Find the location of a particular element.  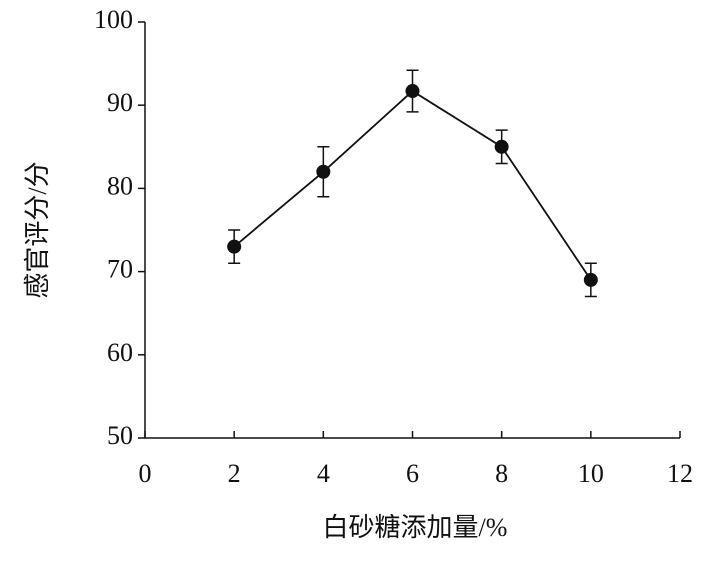

y-tick-label: 100 is located at coordinates (113, 19).